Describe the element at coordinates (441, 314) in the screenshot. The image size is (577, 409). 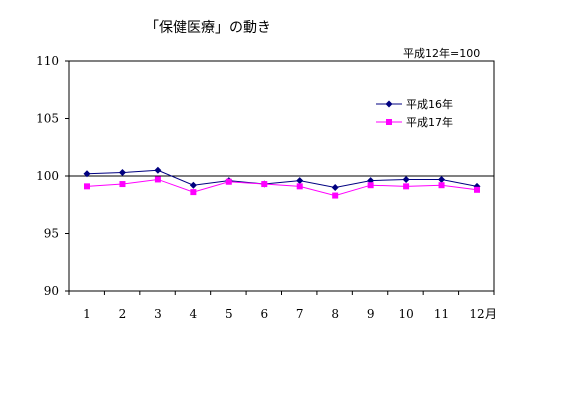
I see `x-tick-label: 11` at that location.